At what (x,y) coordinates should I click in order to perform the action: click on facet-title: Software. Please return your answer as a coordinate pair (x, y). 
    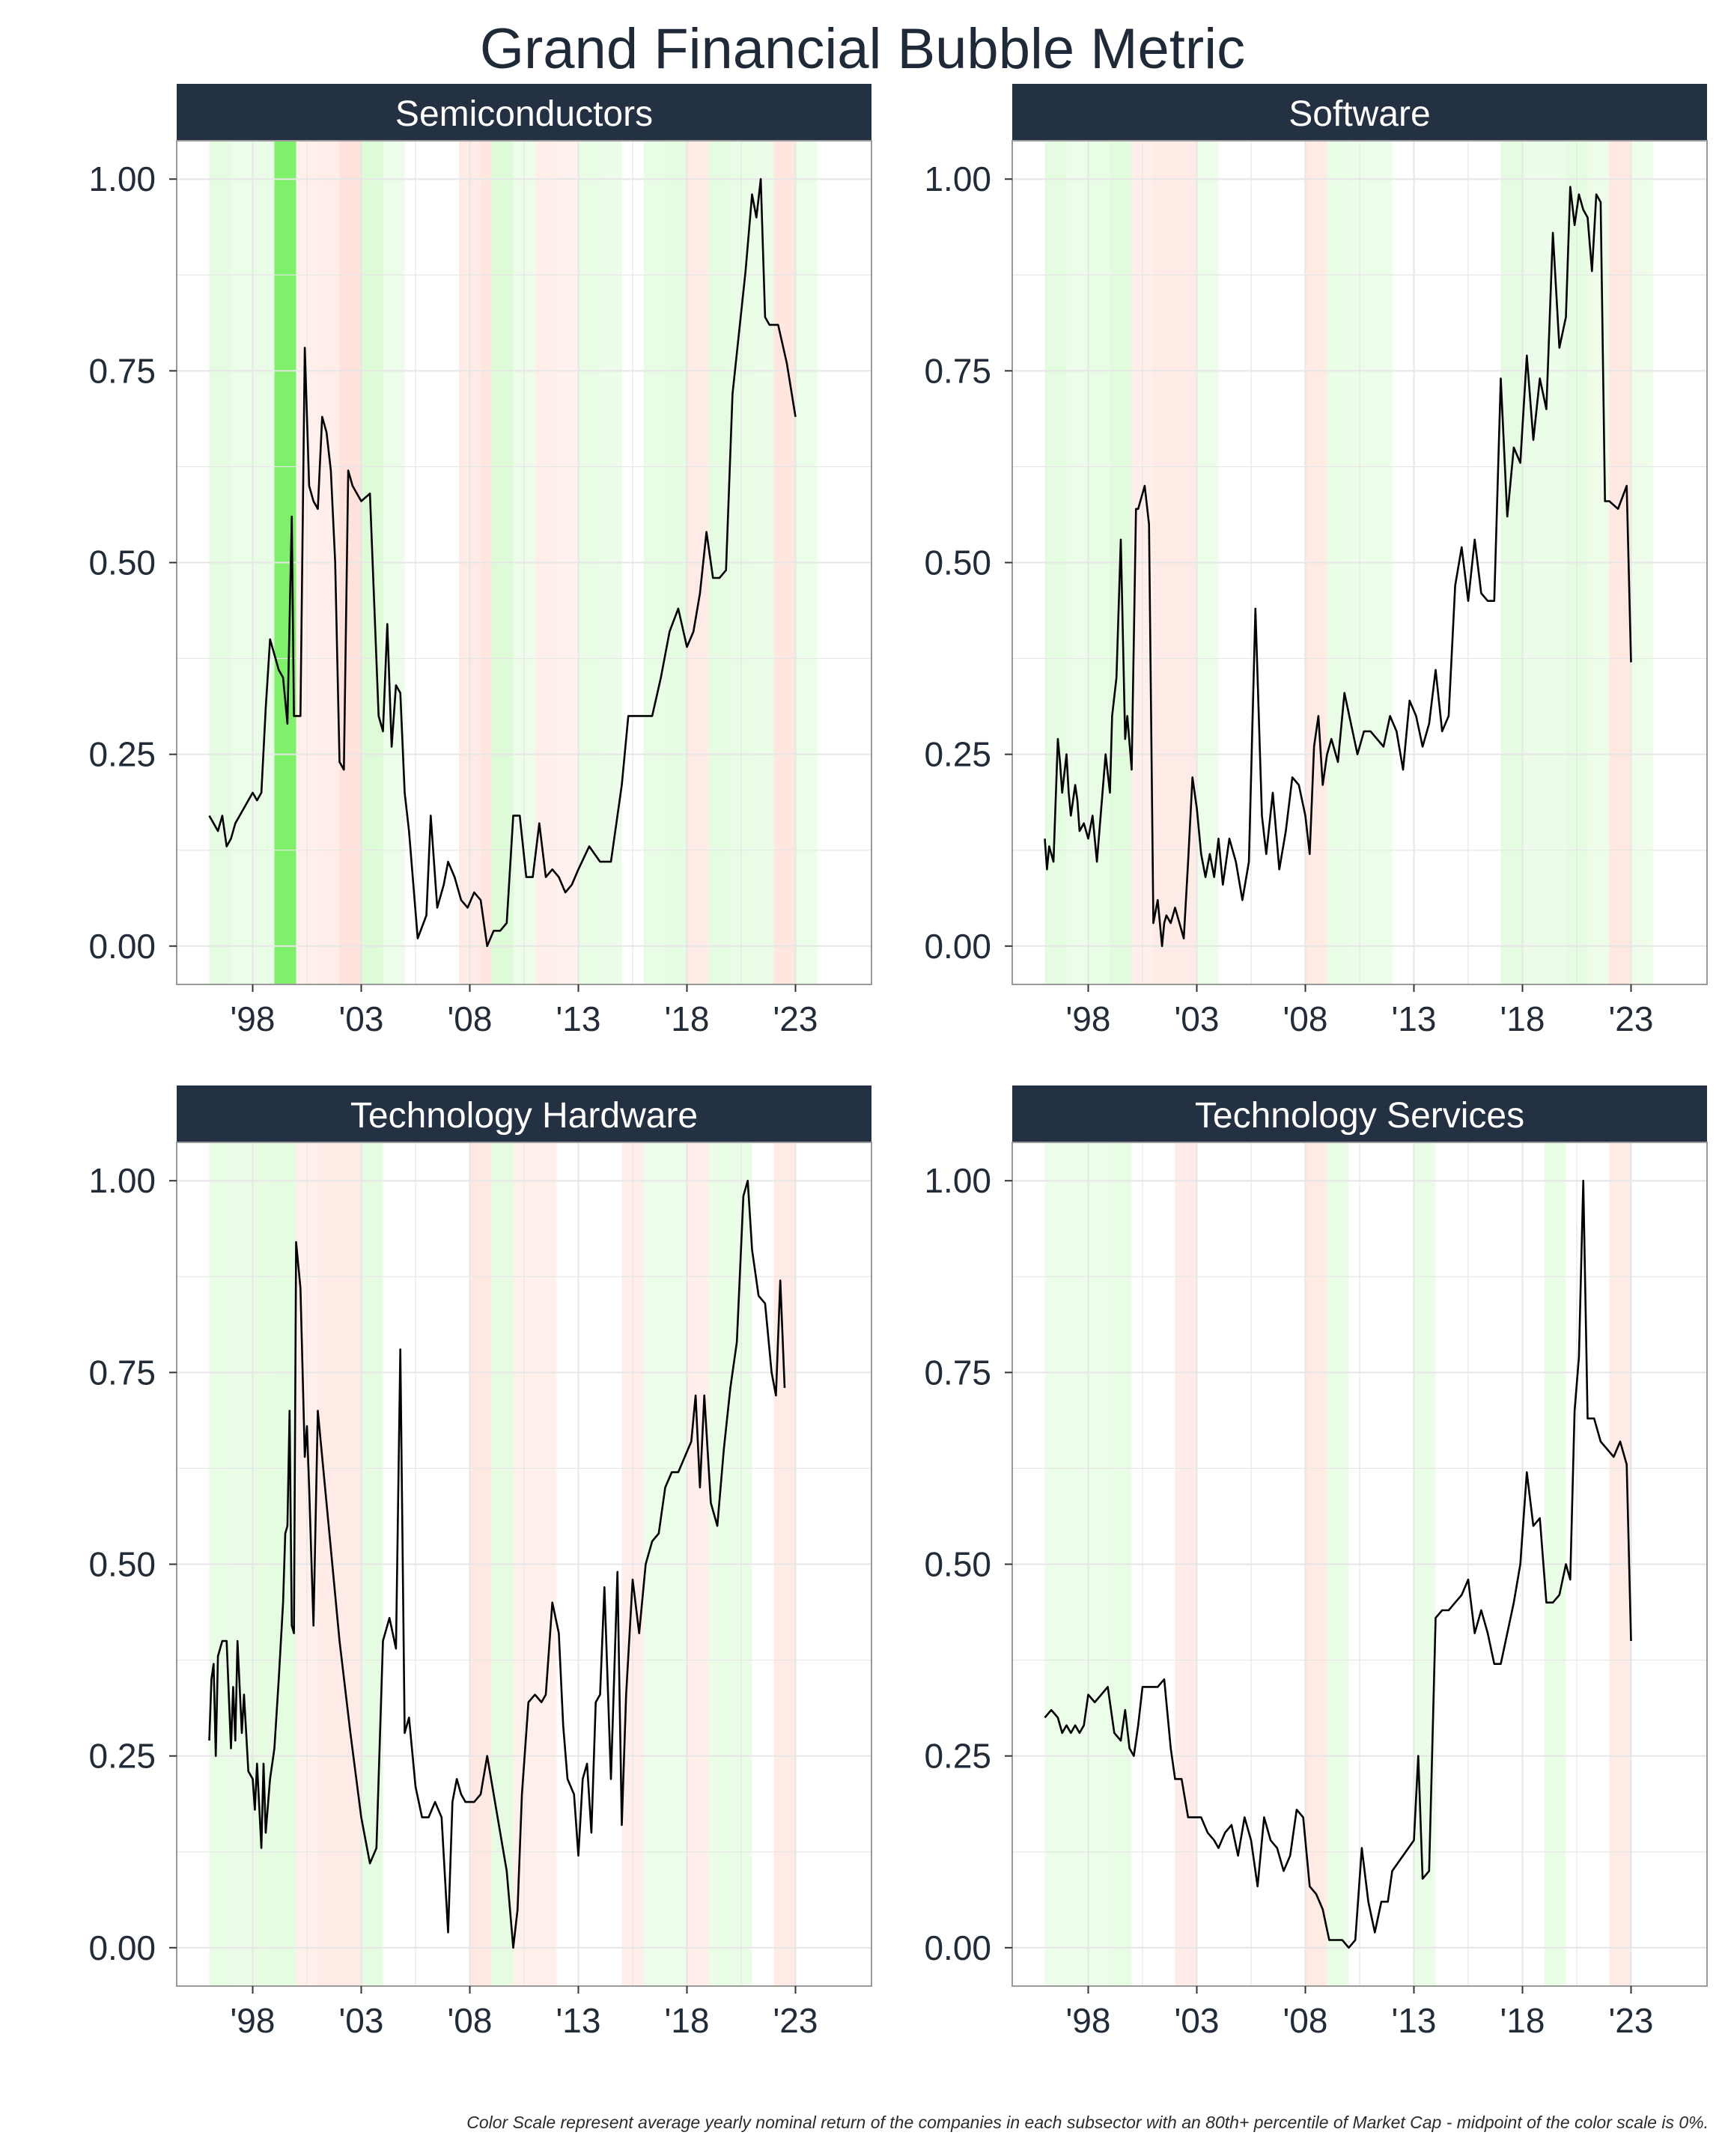
    Looking at the image, I should click on (1359, 114).